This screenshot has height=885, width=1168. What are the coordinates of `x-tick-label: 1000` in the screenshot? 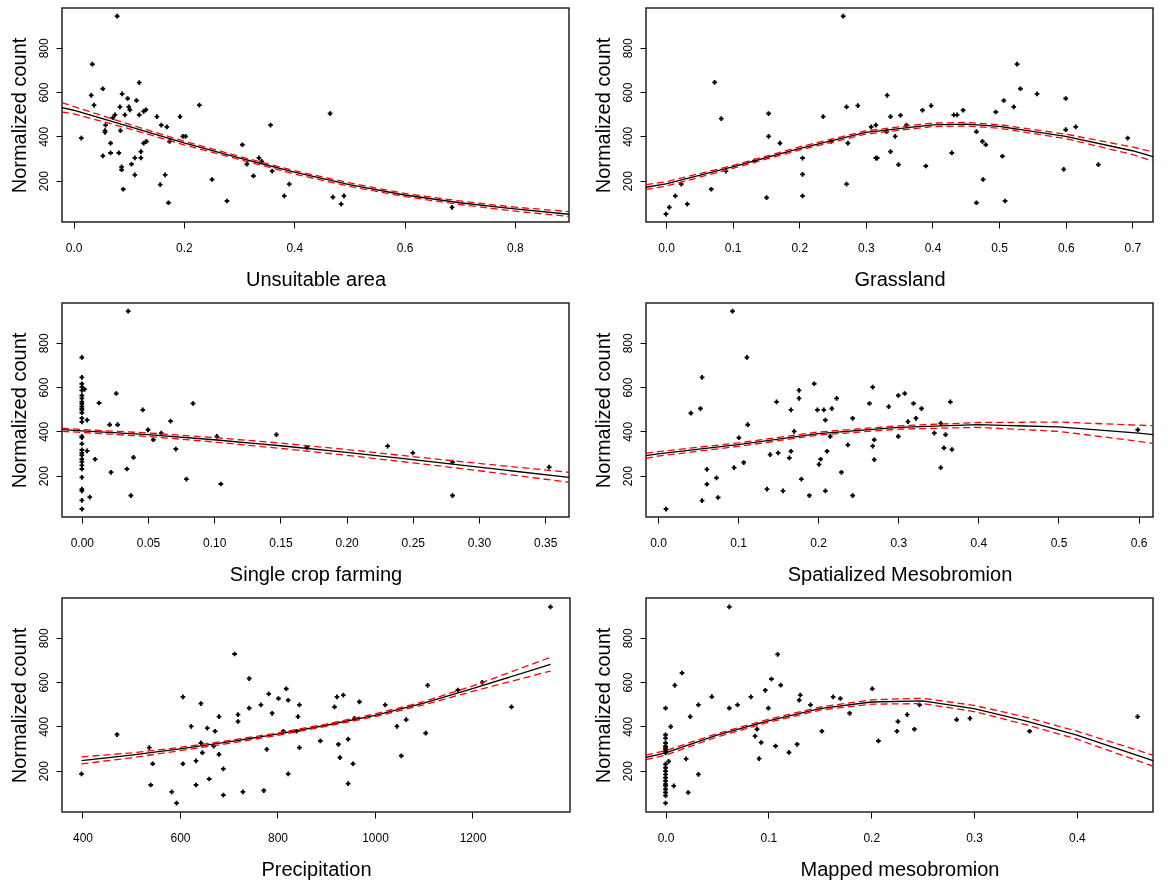 It's located at (376, 837).